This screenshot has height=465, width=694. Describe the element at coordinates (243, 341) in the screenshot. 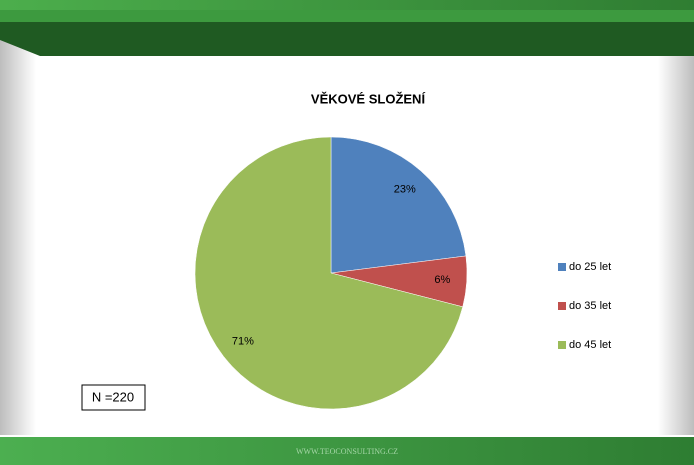

I see `data-label: 71%` at that location.